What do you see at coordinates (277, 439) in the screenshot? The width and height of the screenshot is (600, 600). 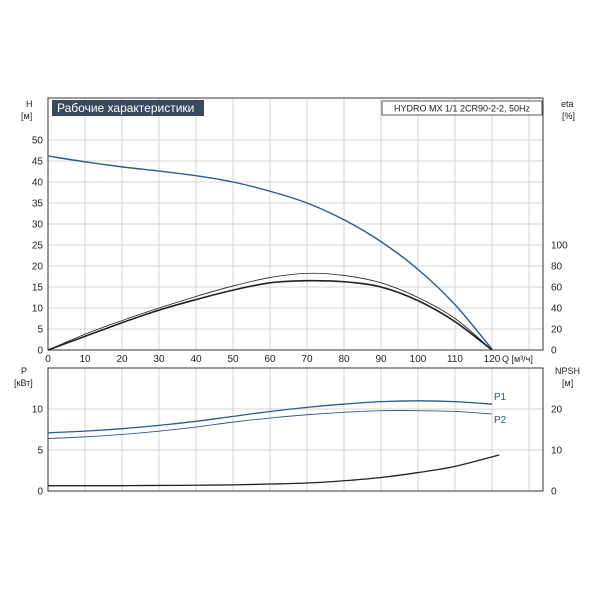 I see `bottom-panel-series: P1 P2` at bounding box center [277, 439].